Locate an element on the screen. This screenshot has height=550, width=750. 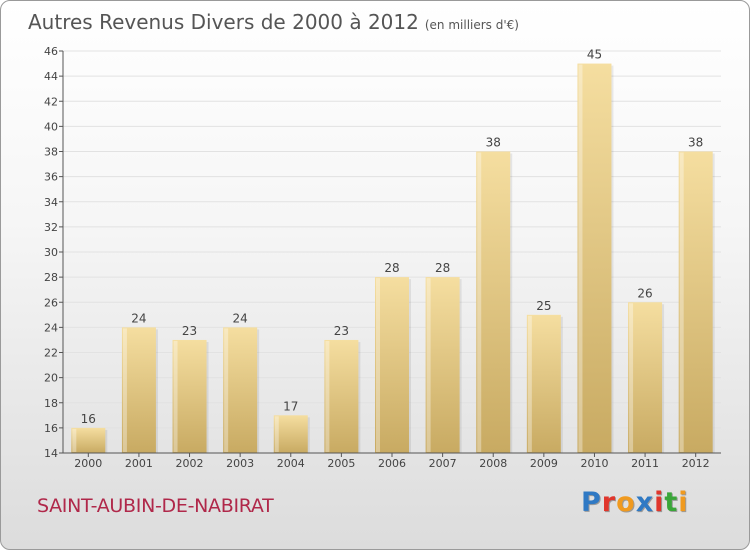
y-tick-label: 32 is located at coordinates (51, 227).